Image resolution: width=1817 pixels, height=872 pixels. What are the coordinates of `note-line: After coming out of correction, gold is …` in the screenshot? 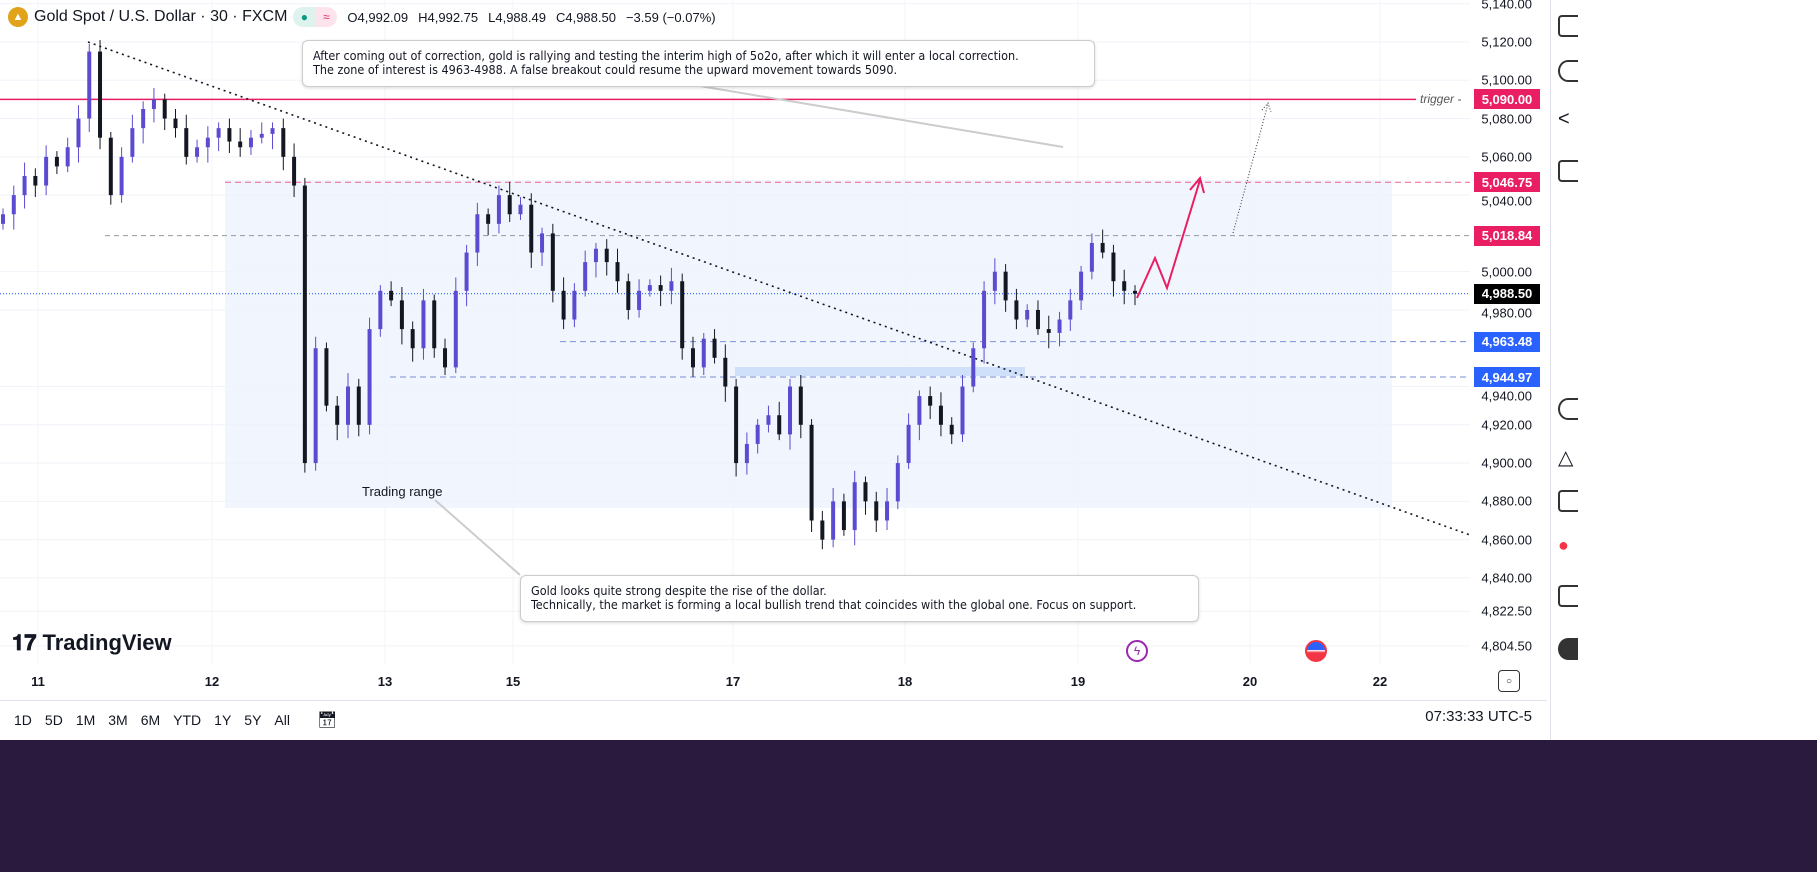 It's located at (666, 55).